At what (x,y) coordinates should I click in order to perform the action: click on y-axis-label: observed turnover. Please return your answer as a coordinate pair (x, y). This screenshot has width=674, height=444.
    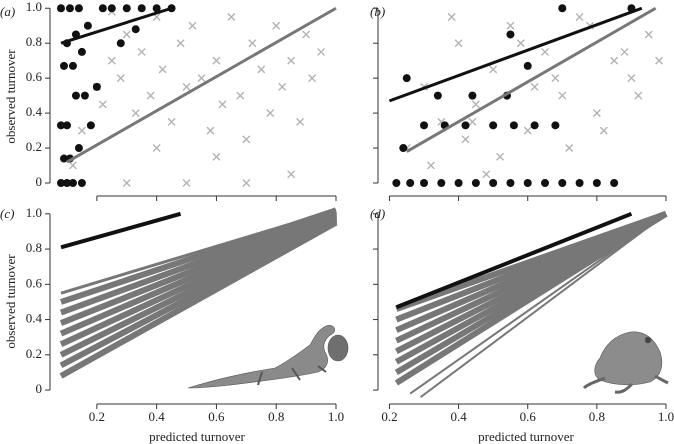
    Looking at the image, I should click on (10, 301).